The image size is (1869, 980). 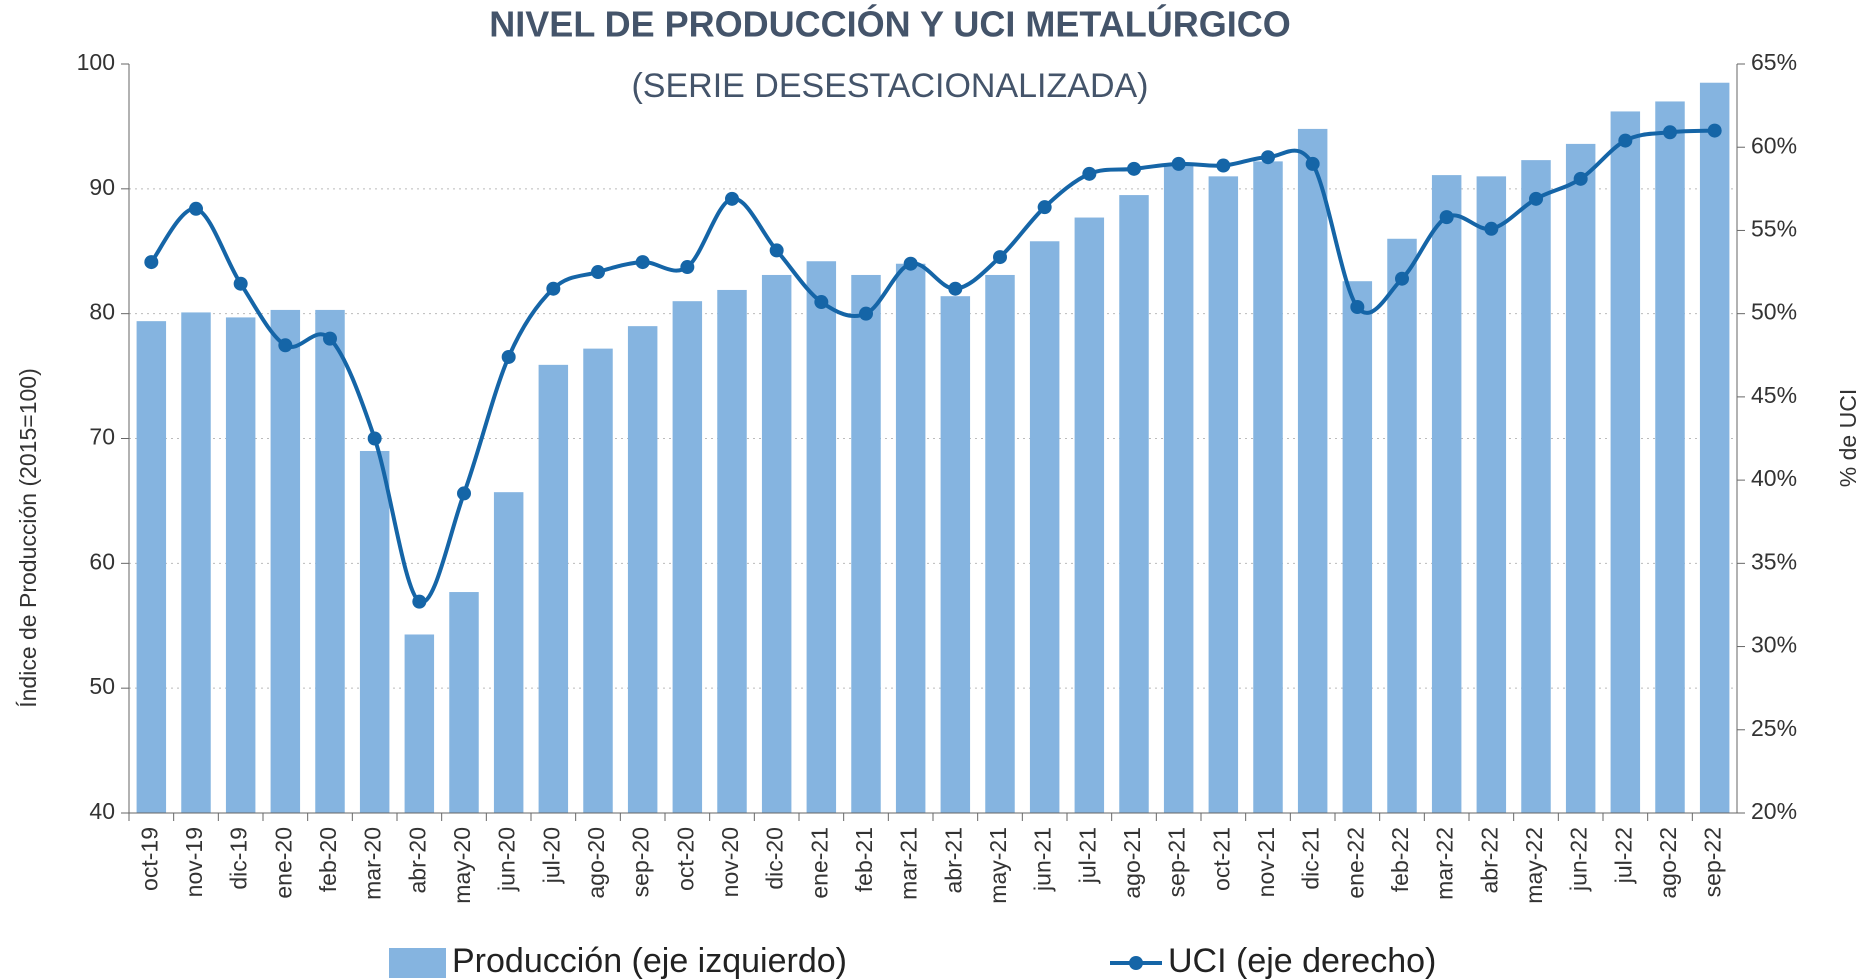 I want to click on y2-tick-label: 55%, so click(x=1774, y=229).